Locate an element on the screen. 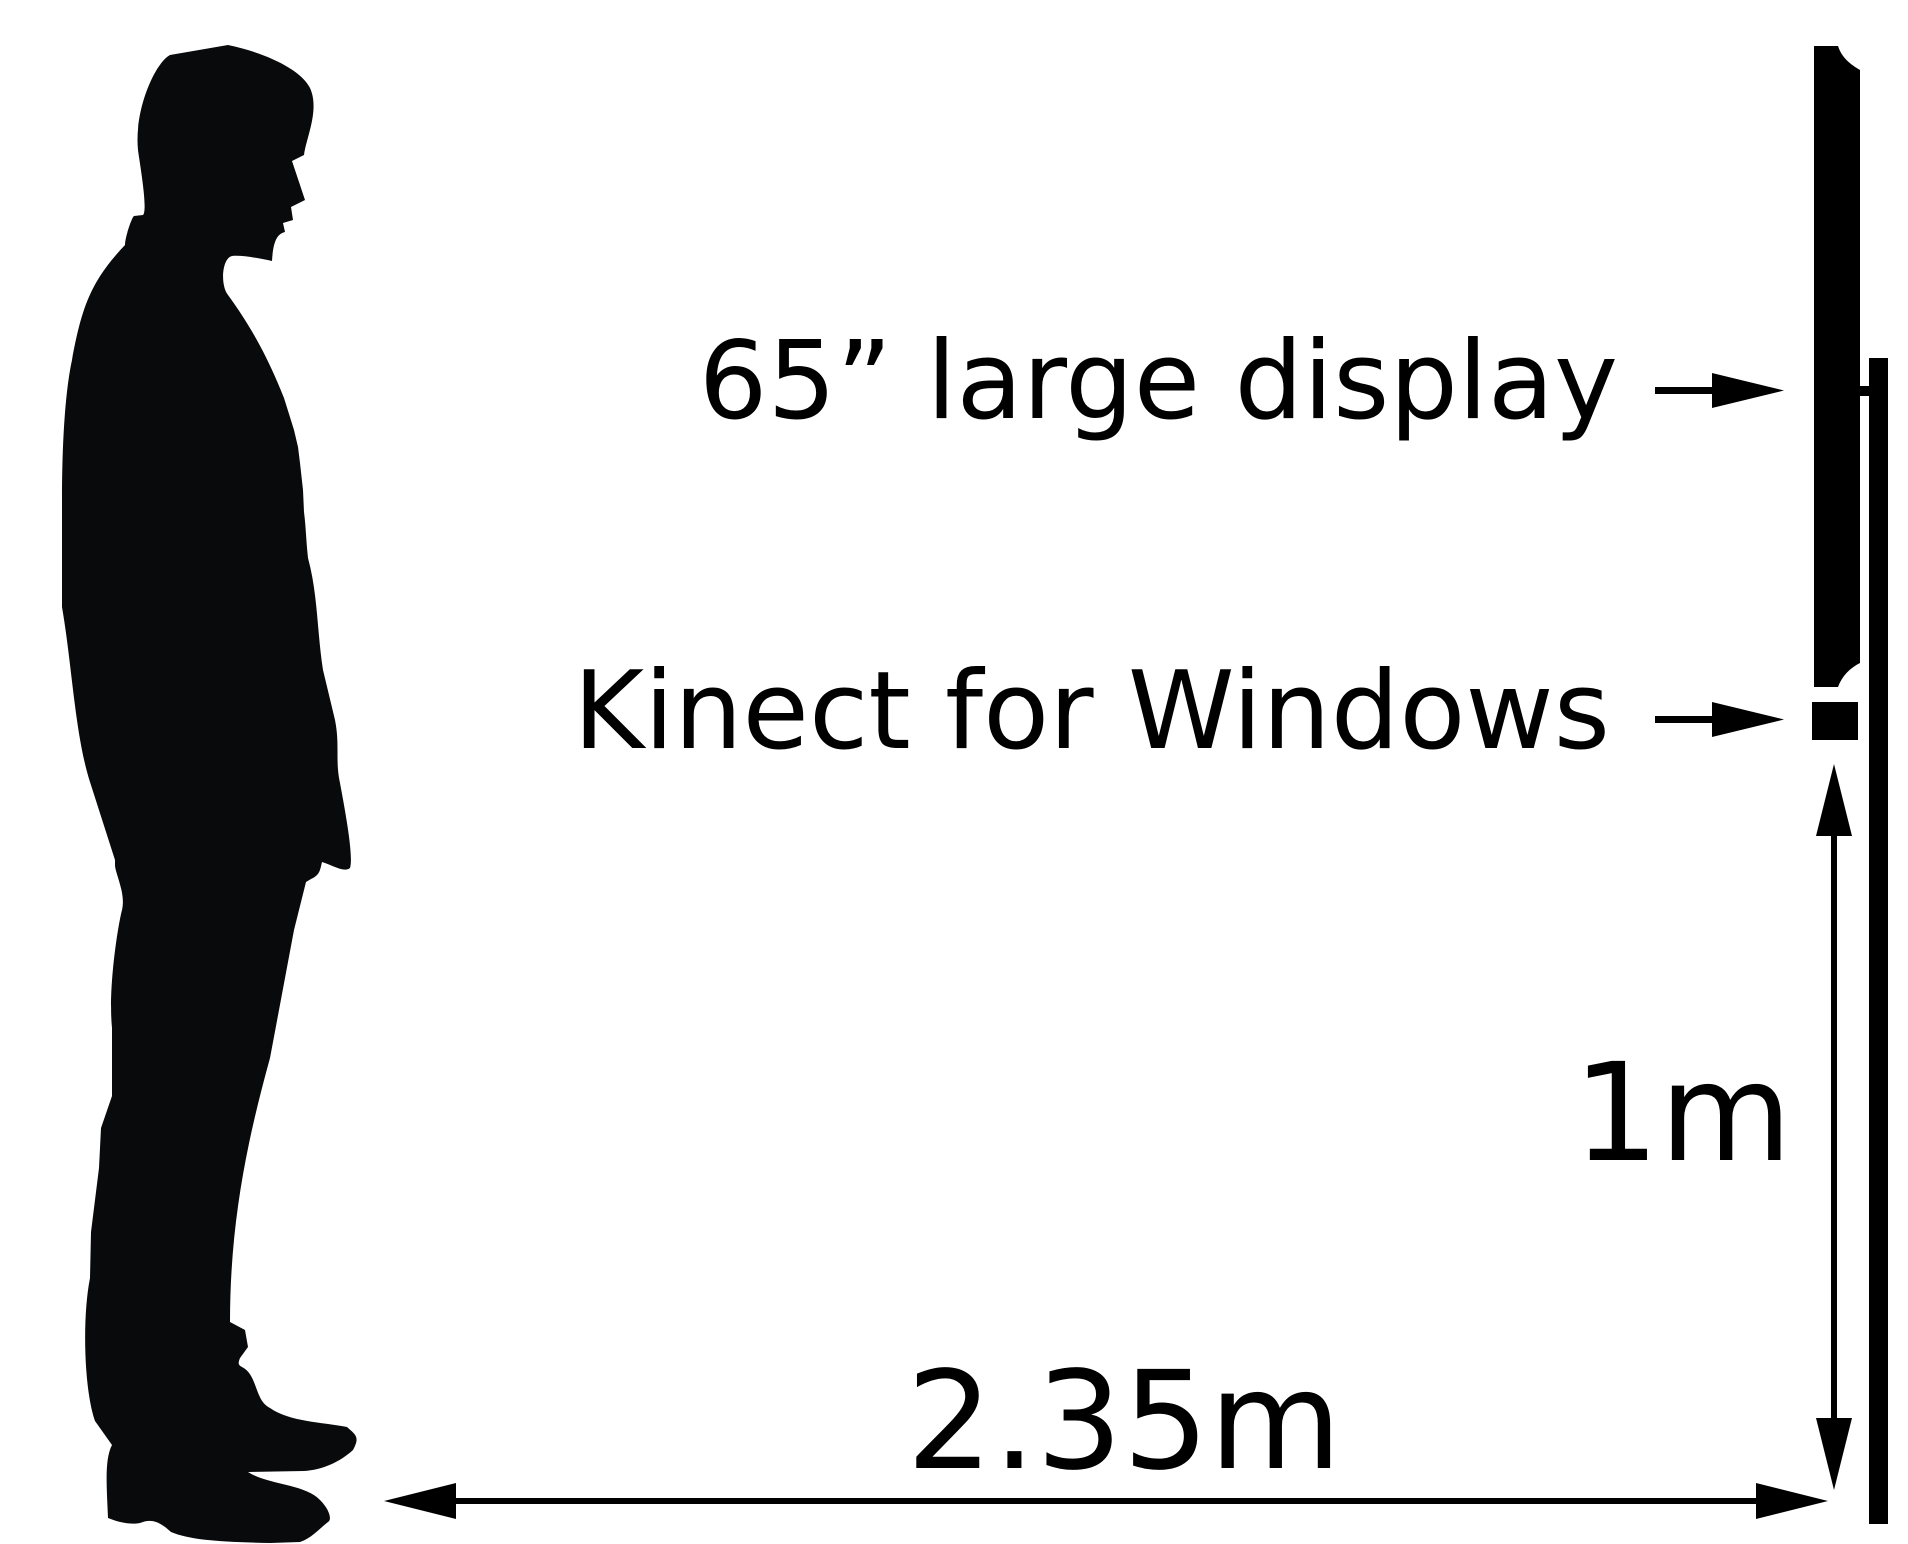 This screenshot has width=1908, height=1544. distance-label: 2.35m is located at coordinates (1123, 1422).